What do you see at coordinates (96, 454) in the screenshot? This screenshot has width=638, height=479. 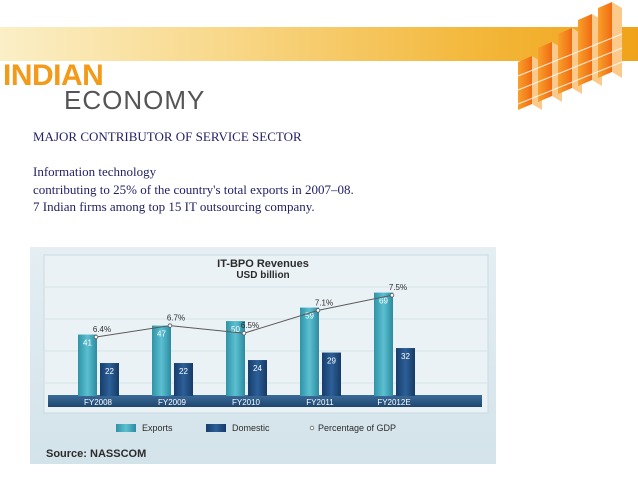 I see `chart-source: Source: NASSCOM` at bounding box center [96, 454].